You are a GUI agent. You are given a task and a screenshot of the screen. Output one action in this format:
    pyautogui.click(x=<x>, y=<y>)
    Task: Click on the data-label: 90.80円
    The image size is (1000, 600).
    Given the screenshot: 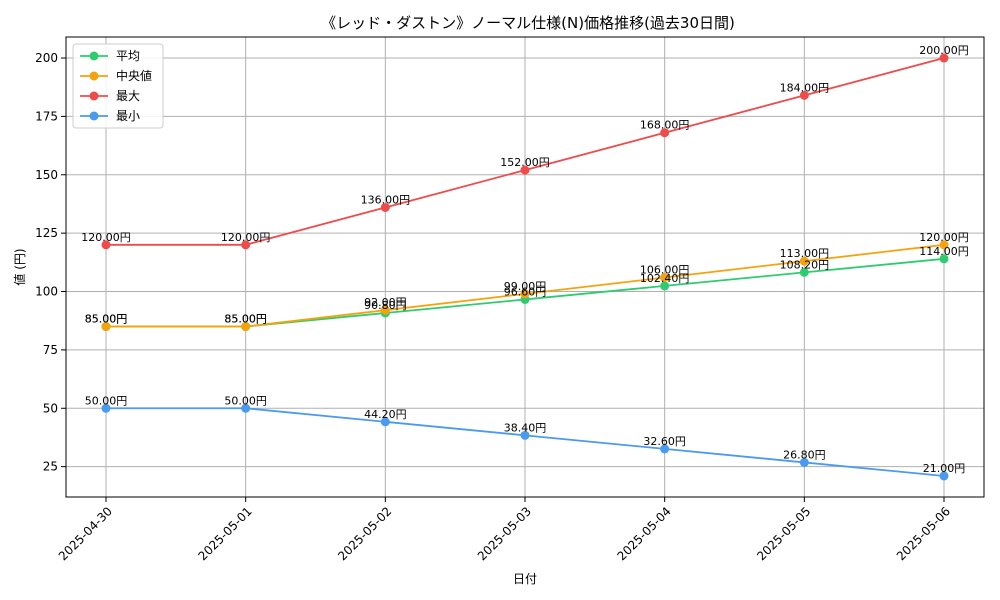 What is the action you would take?
    pyautogui.click(x=385, y=305)
    